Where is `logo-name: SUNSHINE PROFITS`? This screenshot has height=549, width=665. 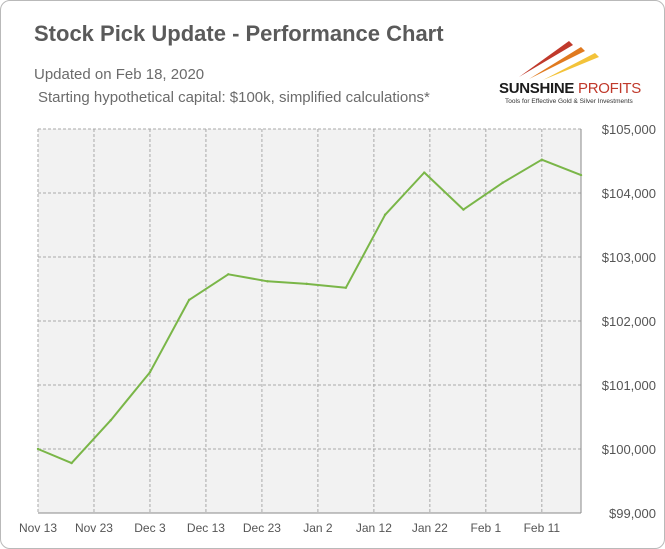 logo-name: SUNSHINE PROFITS is located at coordinates (570, 88).